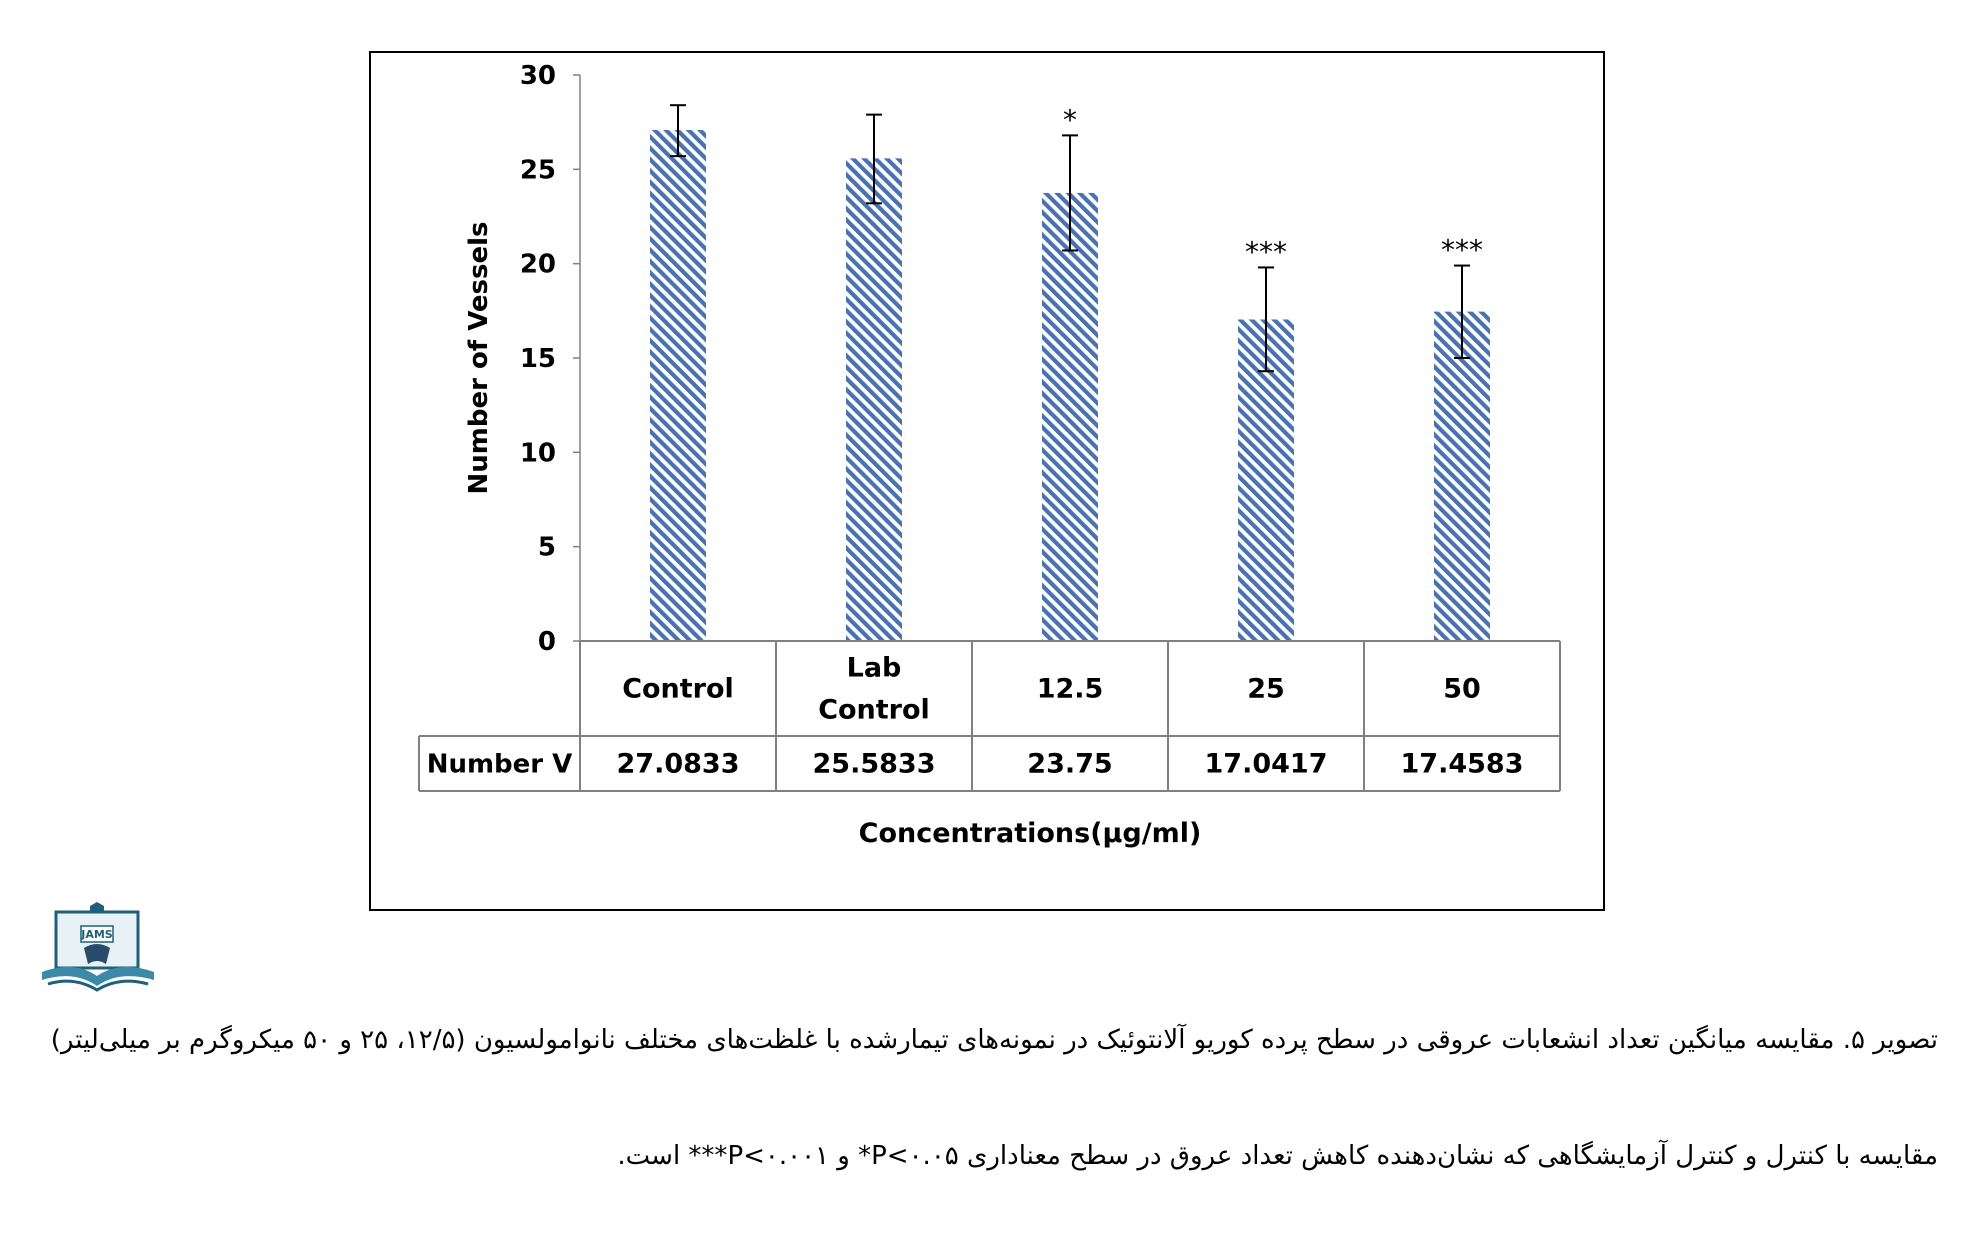 This screenshot has height=1242, width=1974. I want to click on data-value-label: 25.5833, so click(874, 764).